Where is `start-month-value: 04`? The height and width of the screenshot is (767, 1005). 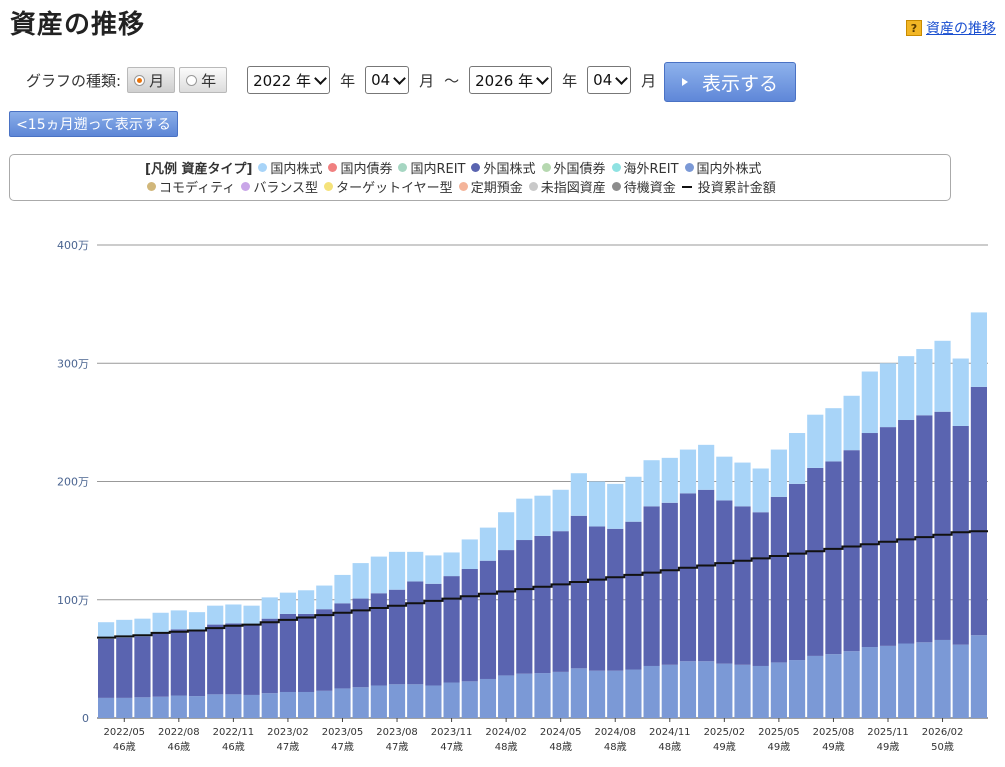 start-month-value: 04 is located at coordinates (381, 80).